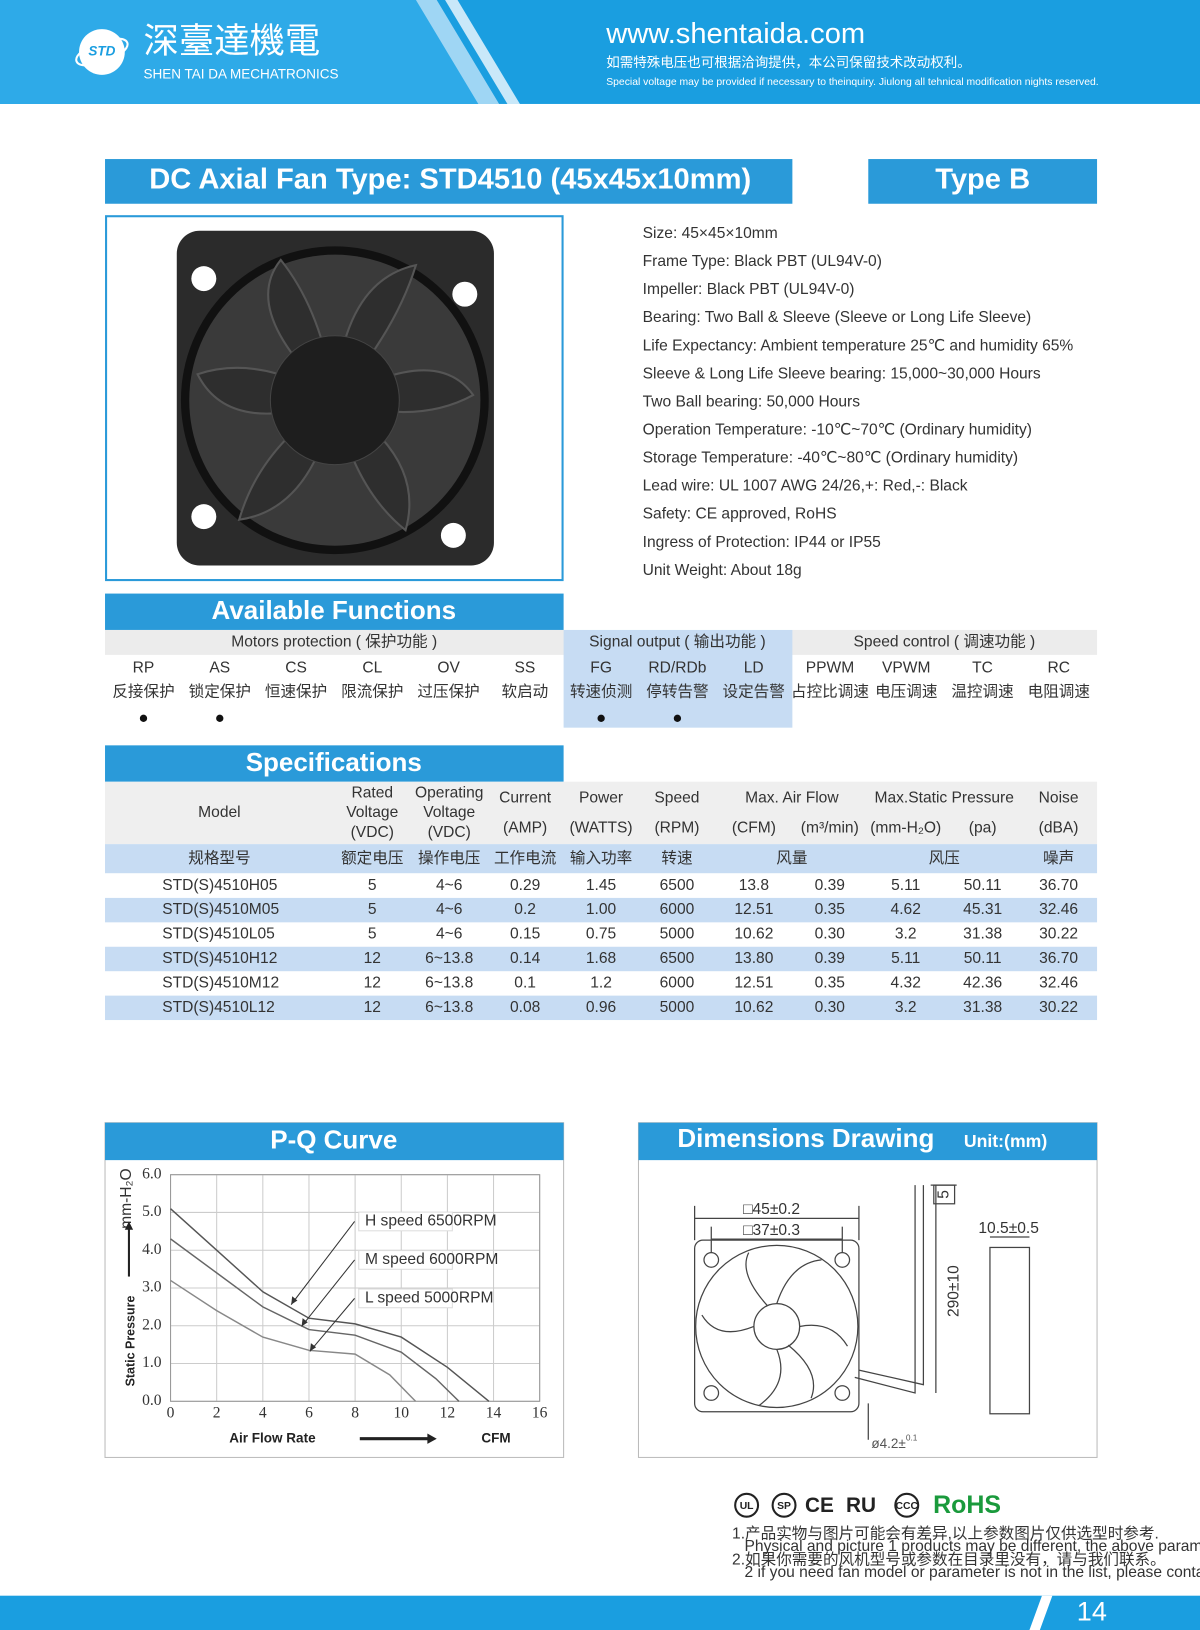 The height and width of the screenshot is (1630, 1200). I want to click on function-code: RD/RDb, so click(677, 668).